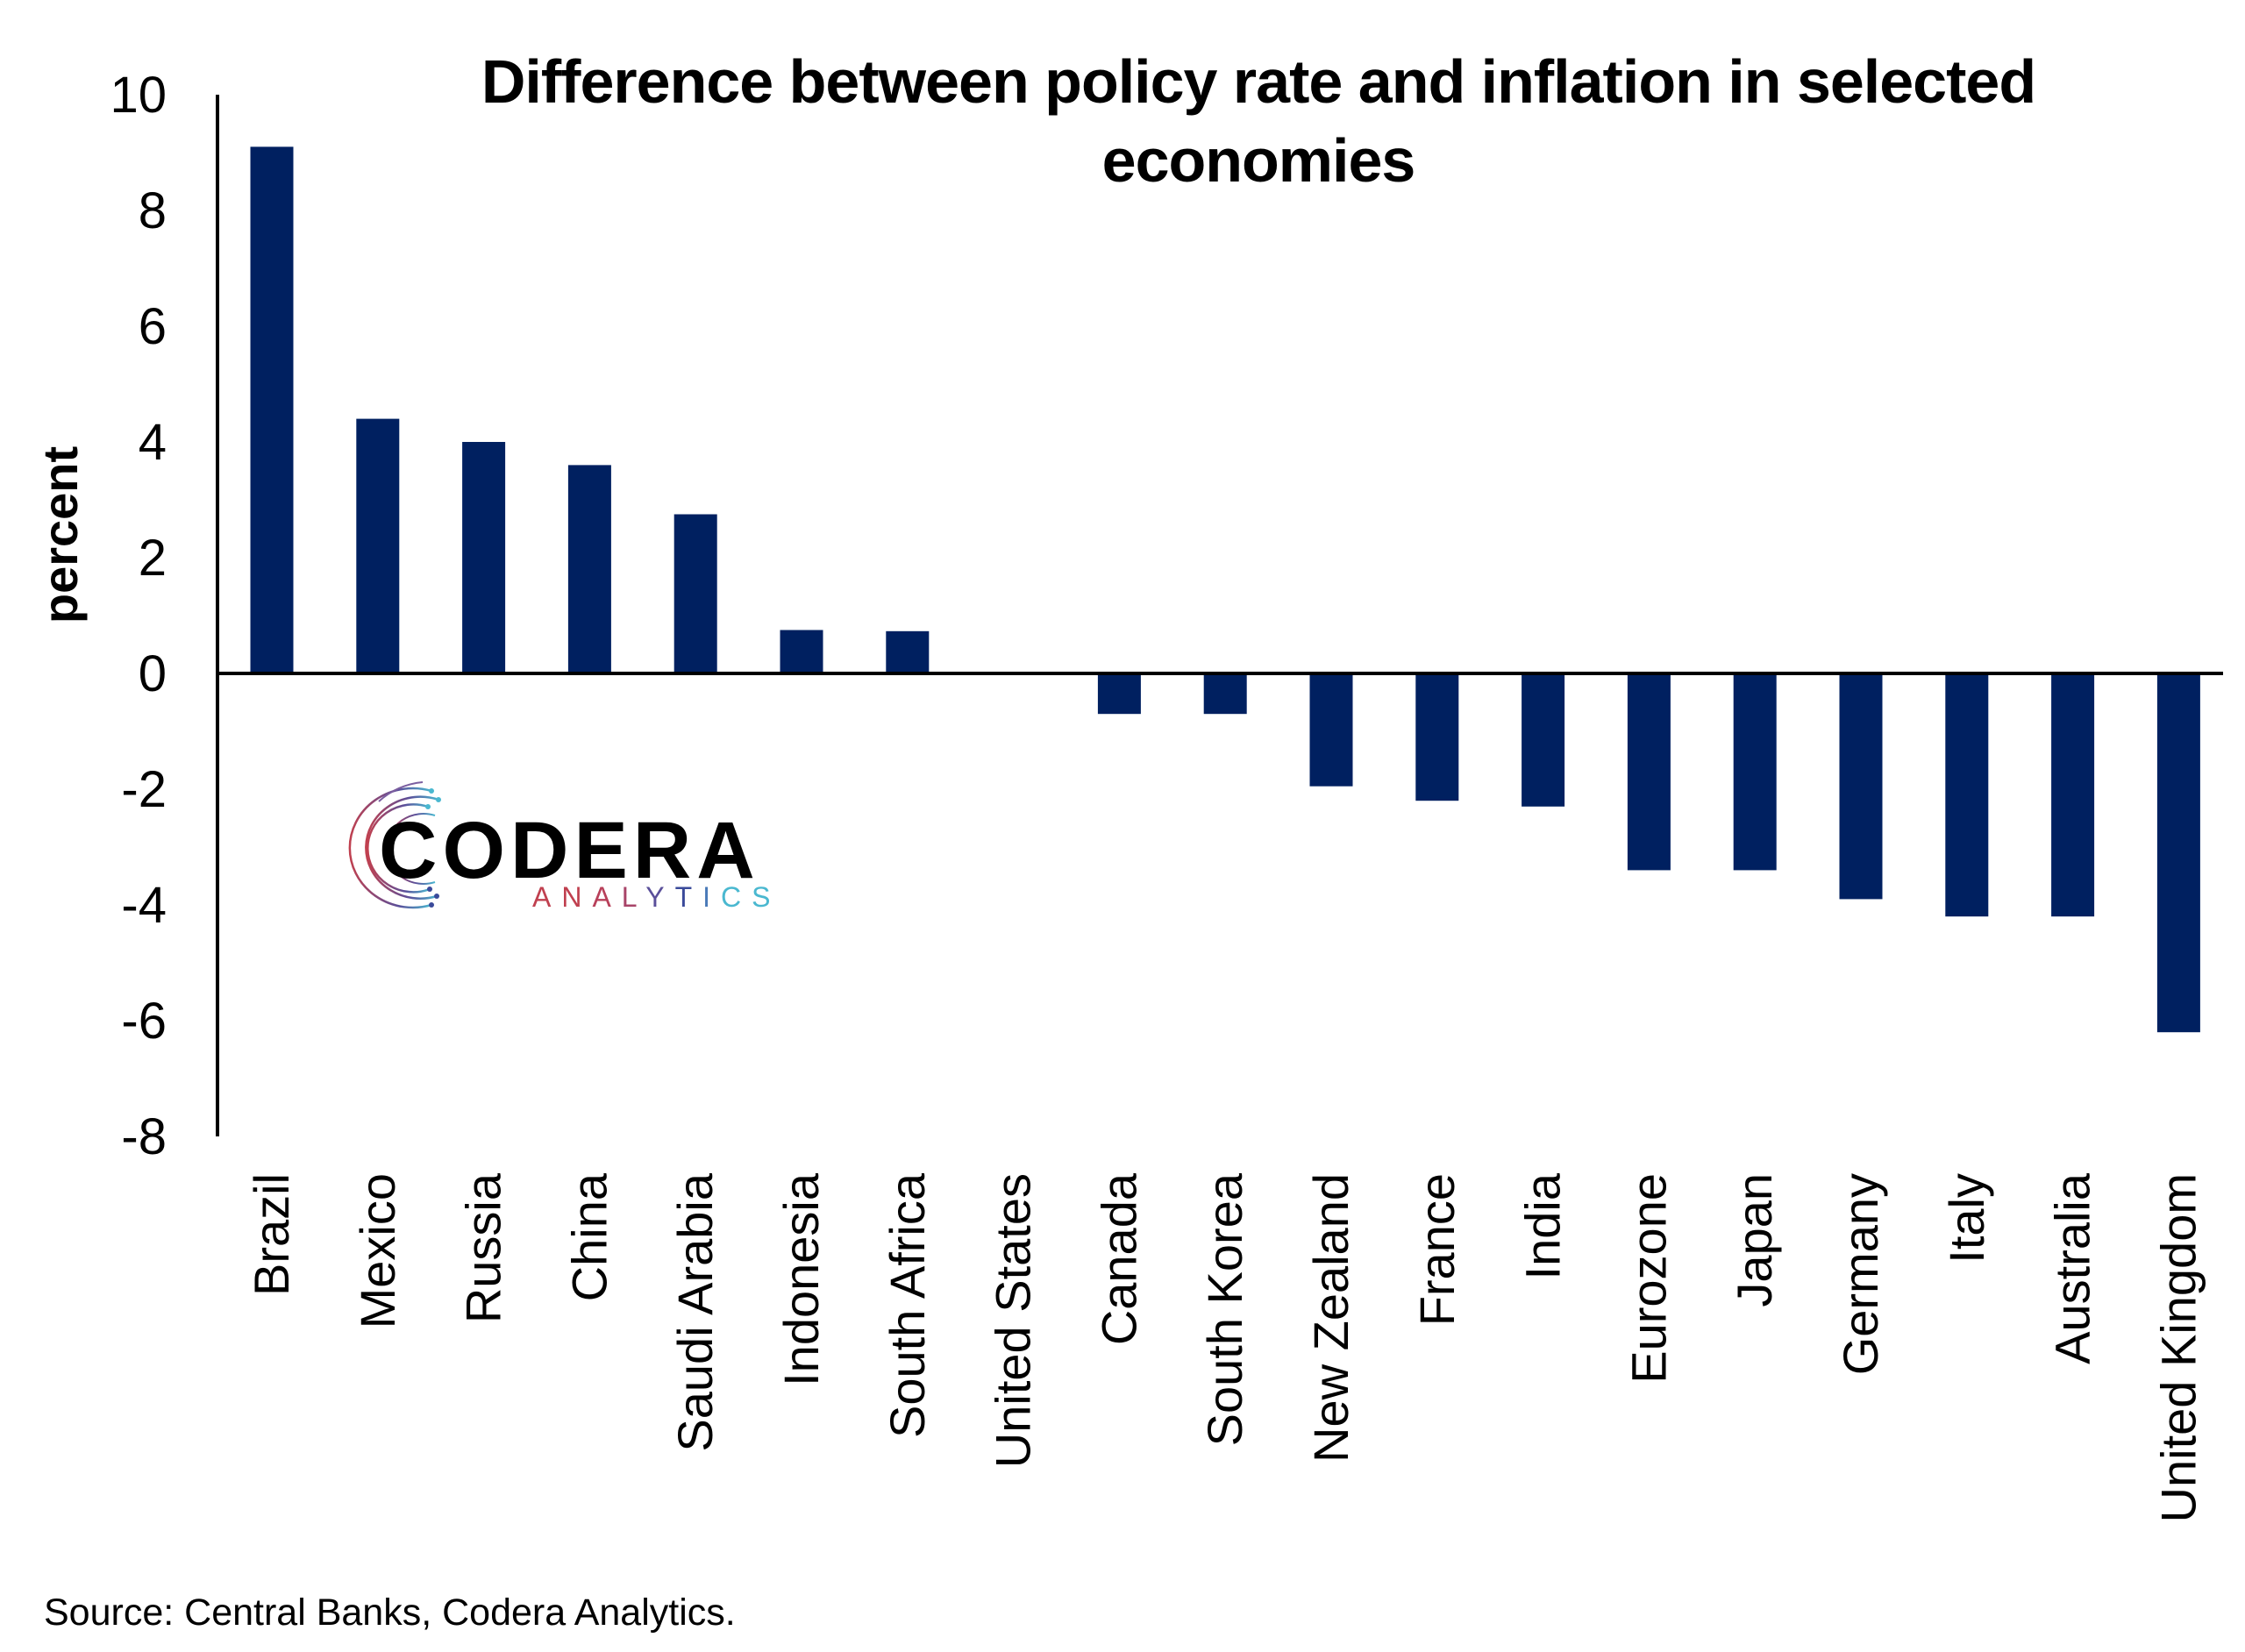 Image resolution: width=2245 pixels, height=1652 pixels. Describe the element at coordinates (377, 1250) in the screenshot. I see `x-tick-label: Mexico` at that location.